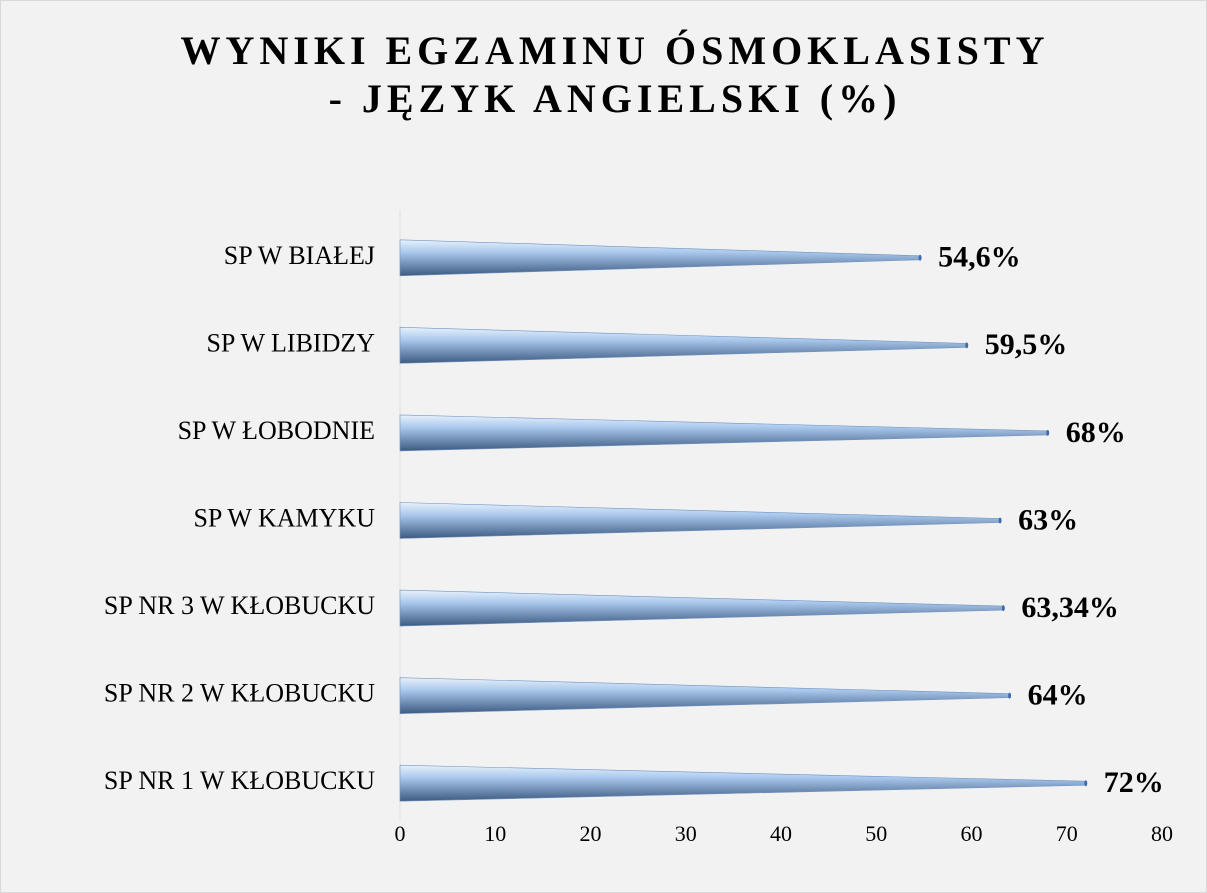 The image size is (1207, 893). I want to click on value-label: 68%, so click(1096, 432).